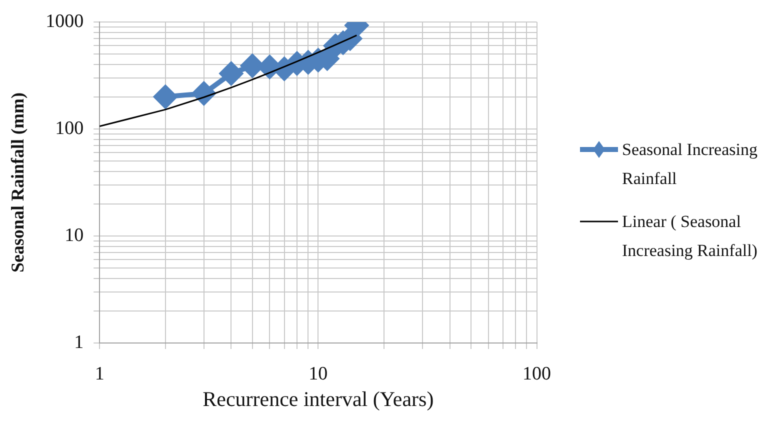 This screenshot has height=421, width=767. What do you see at coordinates (69, 128) in the screenshot?
I see `y-tick-label: 100` at bounding box center [69, 128].